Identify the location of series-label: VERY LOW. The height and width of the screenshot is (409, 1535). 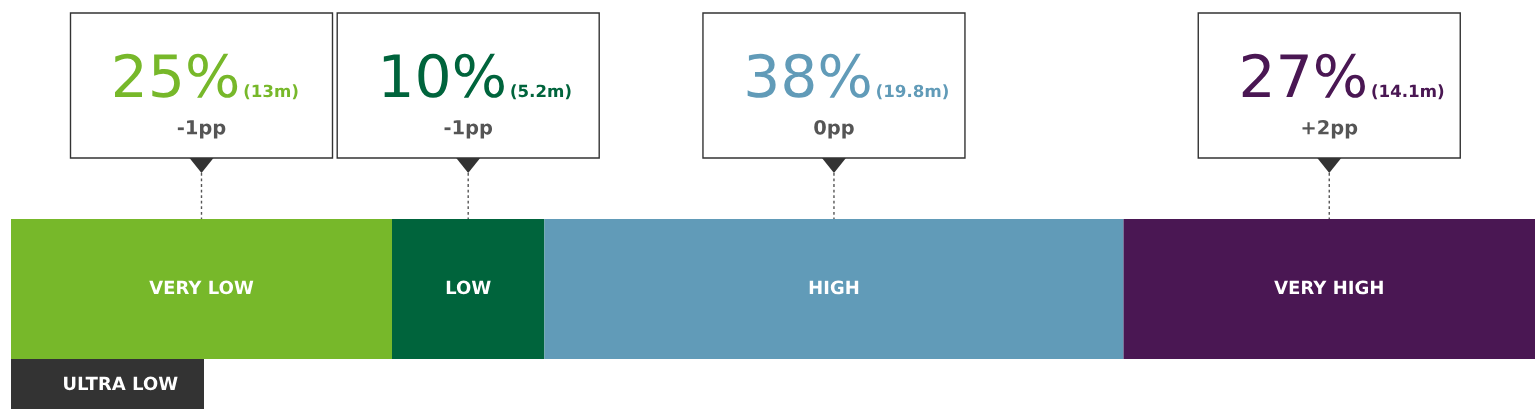
(201, 287).